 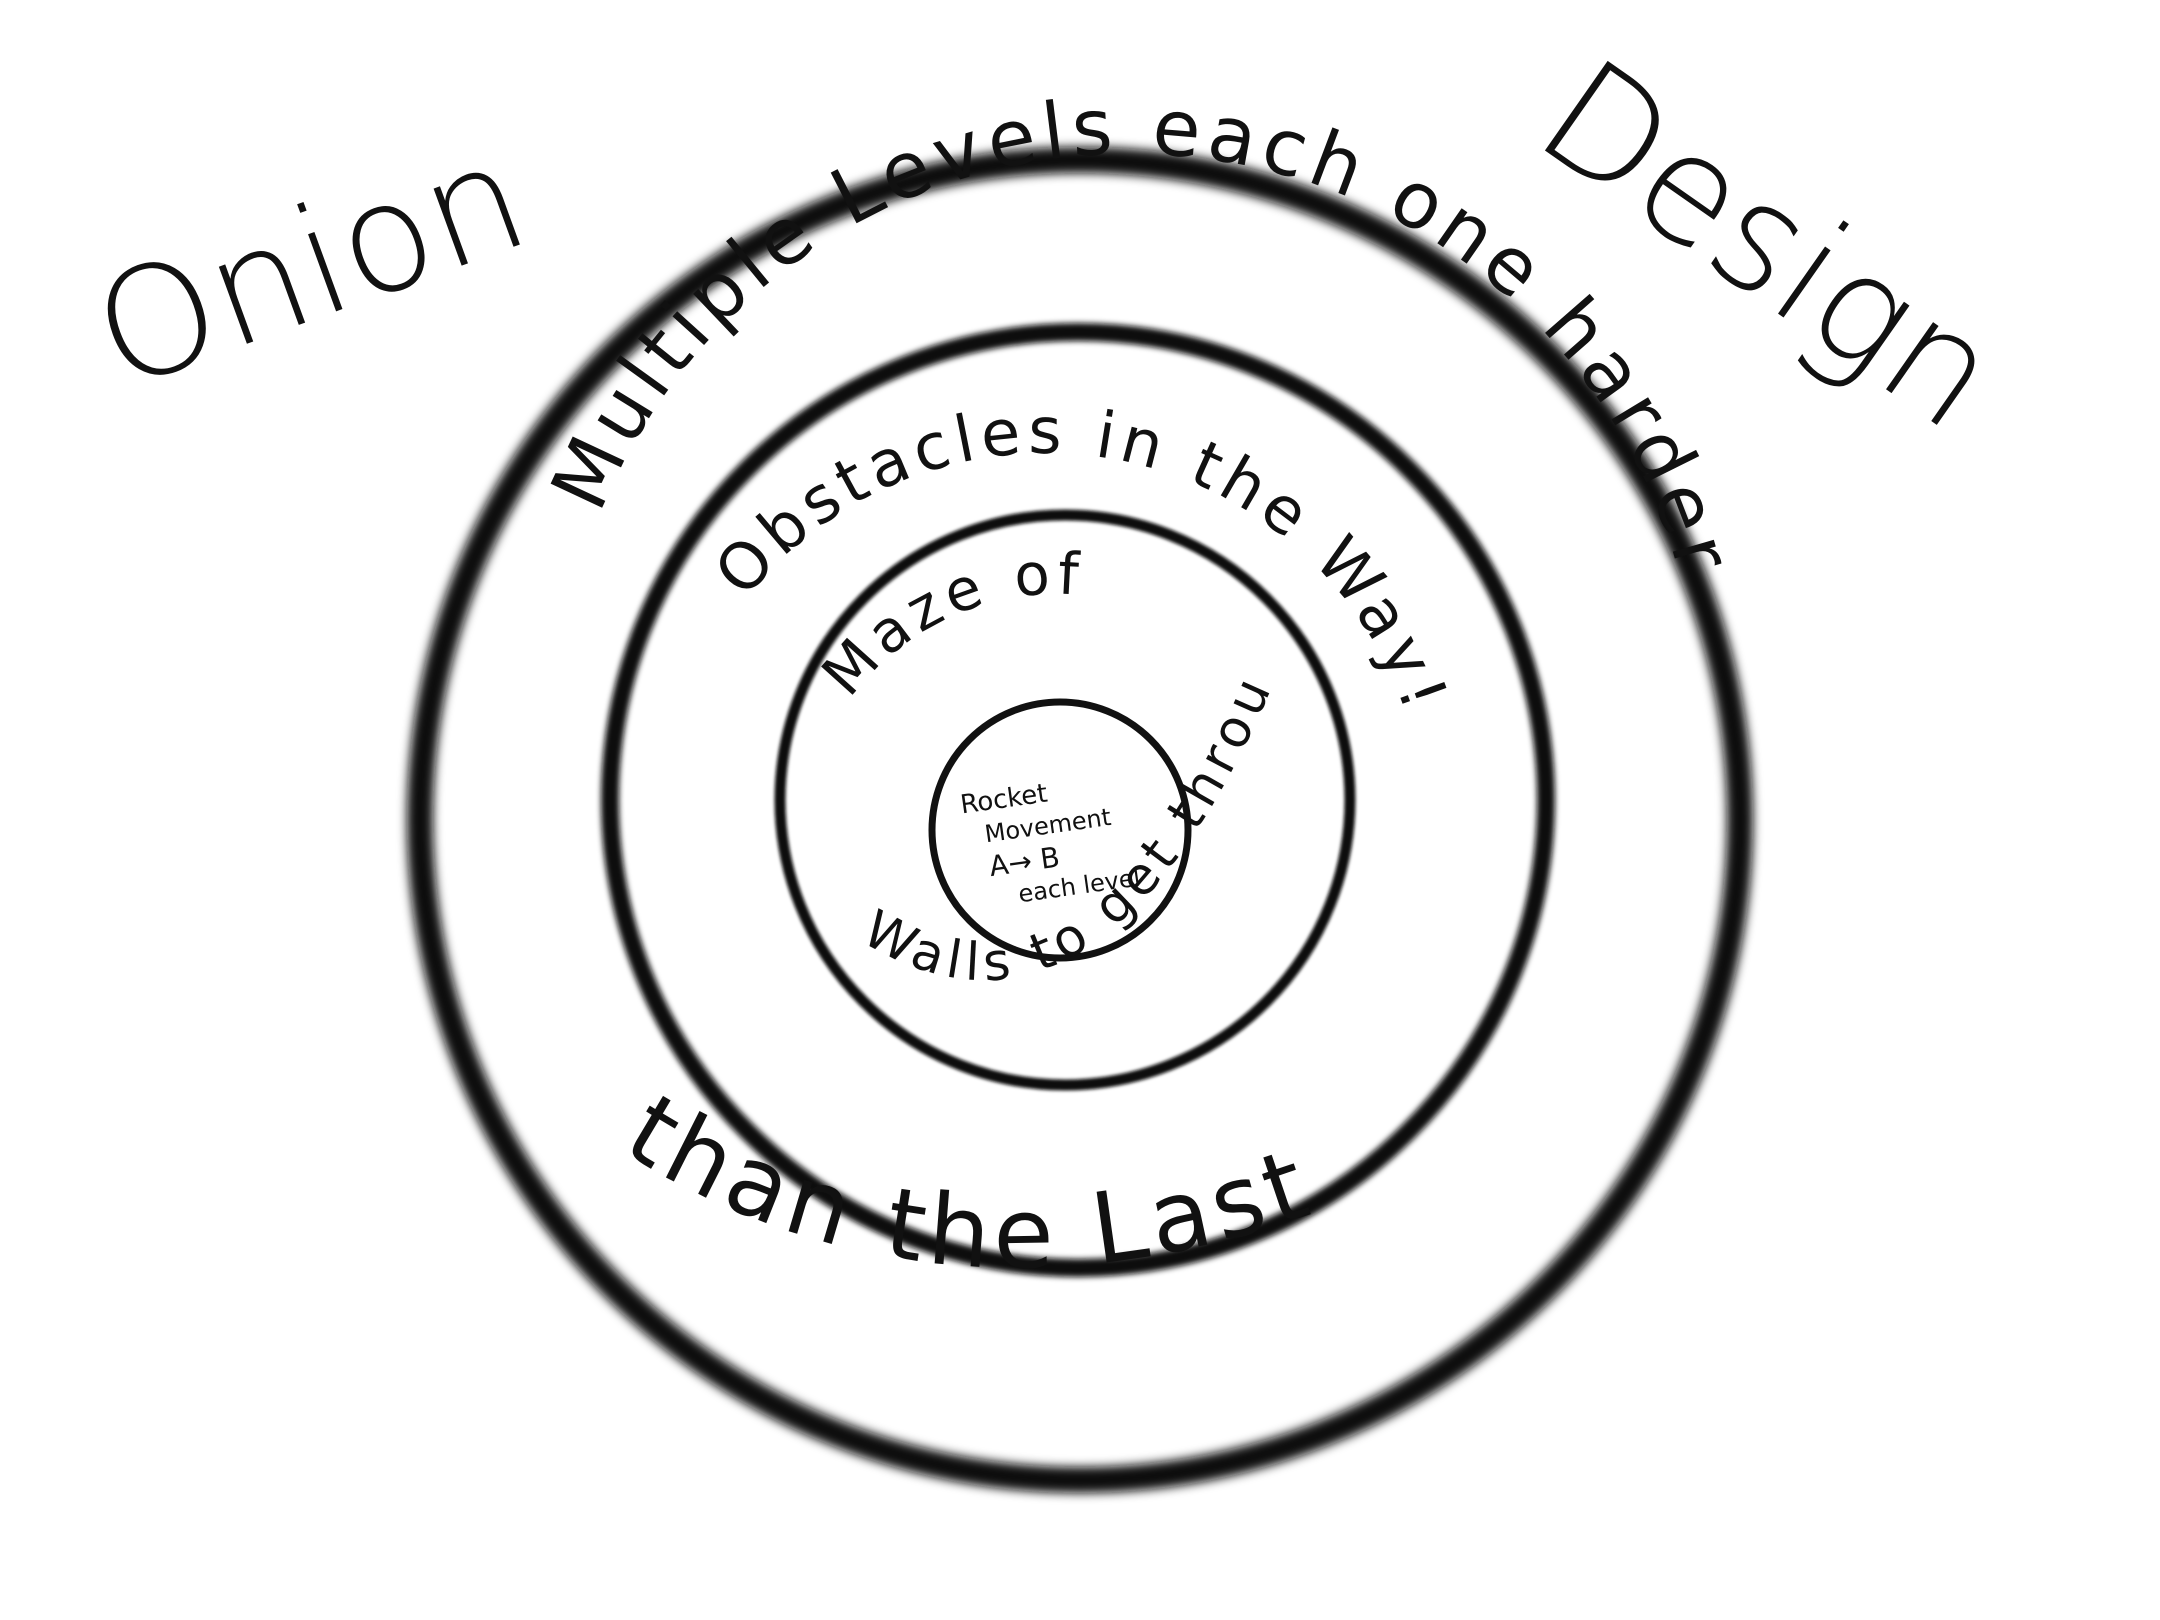 What do you see at coordinates (1050, 844) in the screenshot?
I see `core-label: Rocket Movement A→ B each level` at bounding box center [1050, 844].